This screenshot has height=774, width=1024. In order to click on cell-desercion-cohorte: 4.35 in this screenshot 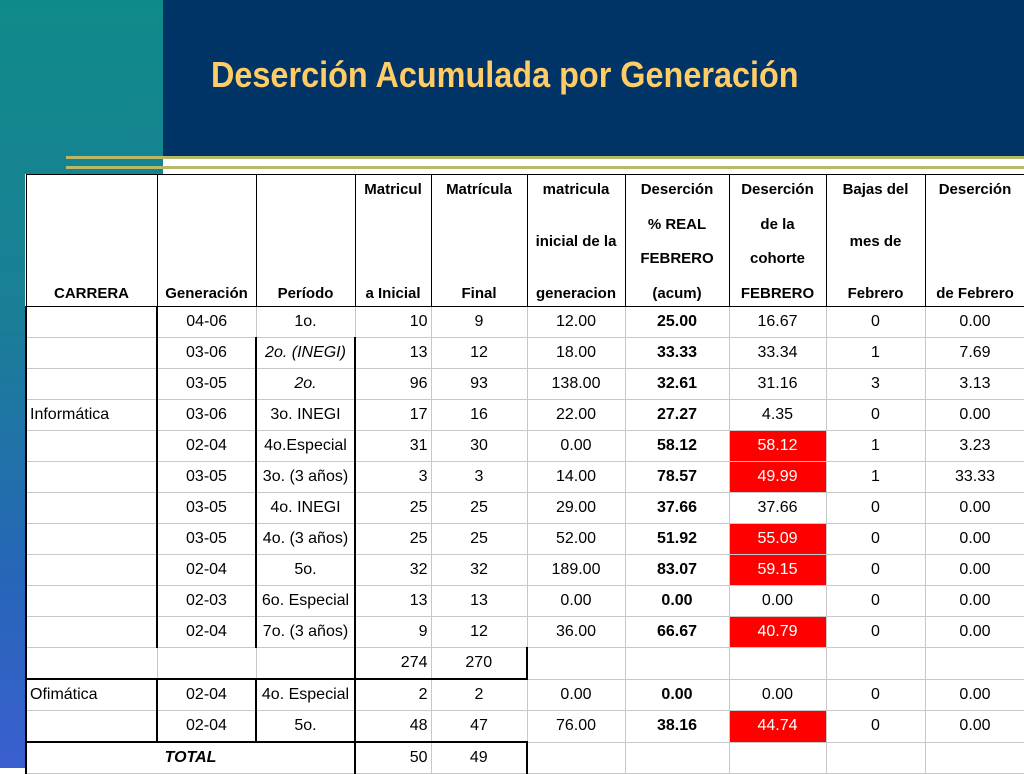, I will do `click(777, 415)`.